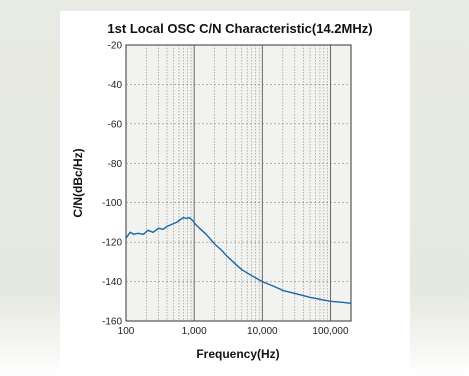  I want to click on series-line, so click(238, 260).